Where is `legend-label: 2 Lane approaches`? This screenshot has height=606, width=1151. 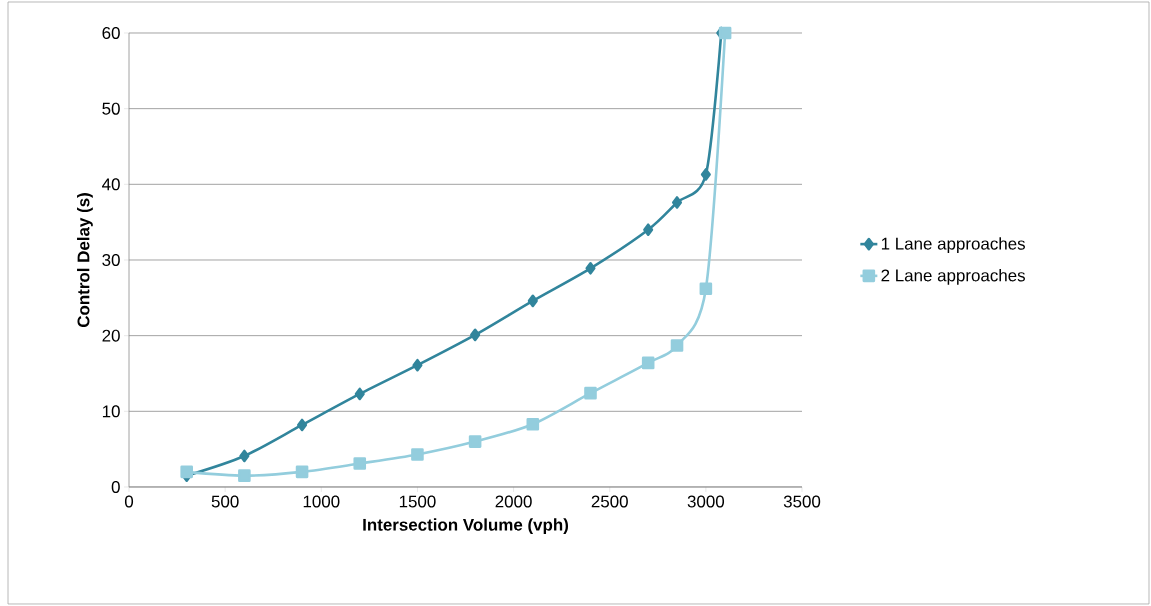
legend-label: 2 Lane approaches is located at coordinates (953, 276).